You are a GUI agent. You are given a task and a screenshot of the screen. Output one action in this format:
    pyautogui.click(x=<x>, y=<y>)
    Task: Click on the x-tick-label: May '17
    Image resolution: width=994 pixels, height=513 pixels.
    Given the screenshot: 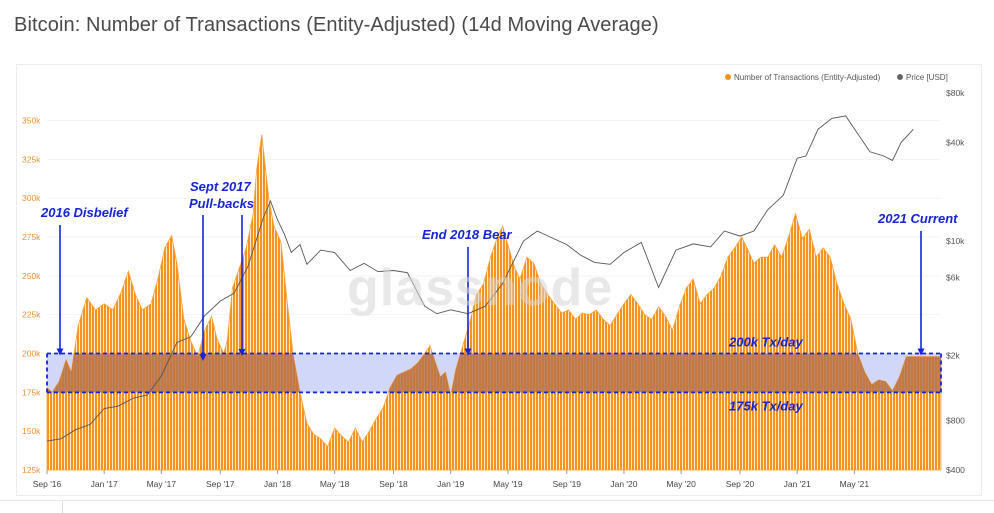 What is the action you would take?
    pyautogui.click(x=162, y=484)
    